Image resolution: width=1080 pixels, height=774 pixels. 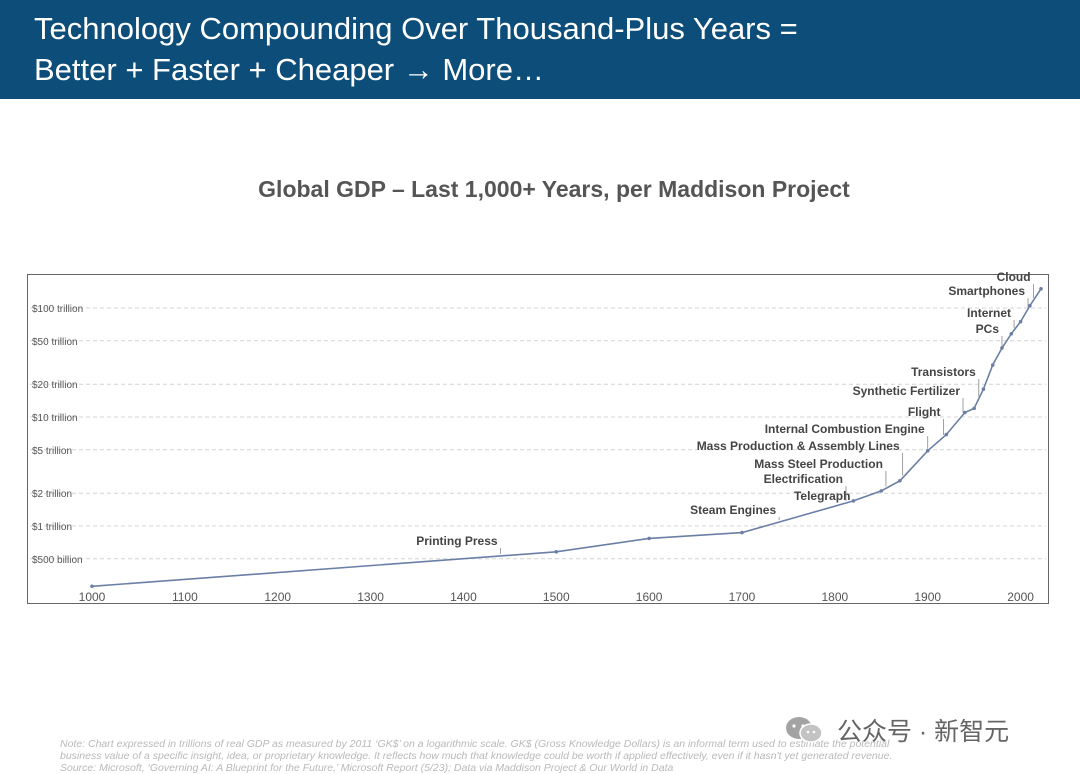 What do you see at coordinates (55, 385) in the screenshot?
I see `y-tick-label: $20 trillion` at bounding box center [55, 385].